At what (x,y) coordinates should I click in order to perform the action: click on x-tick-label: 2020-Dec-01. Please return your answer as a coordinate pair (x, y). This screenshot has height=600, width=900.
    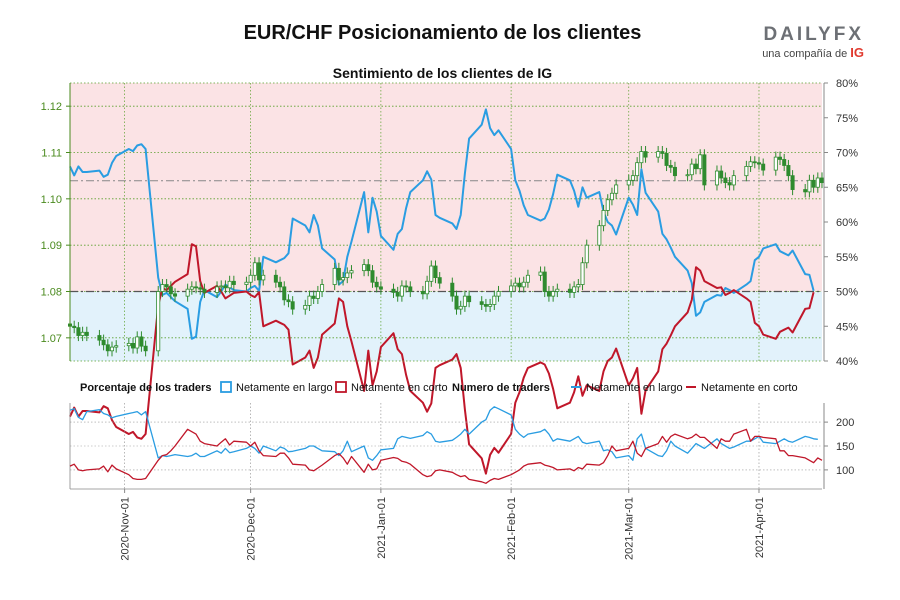
    Looking at the image, I should click on (252, 529).